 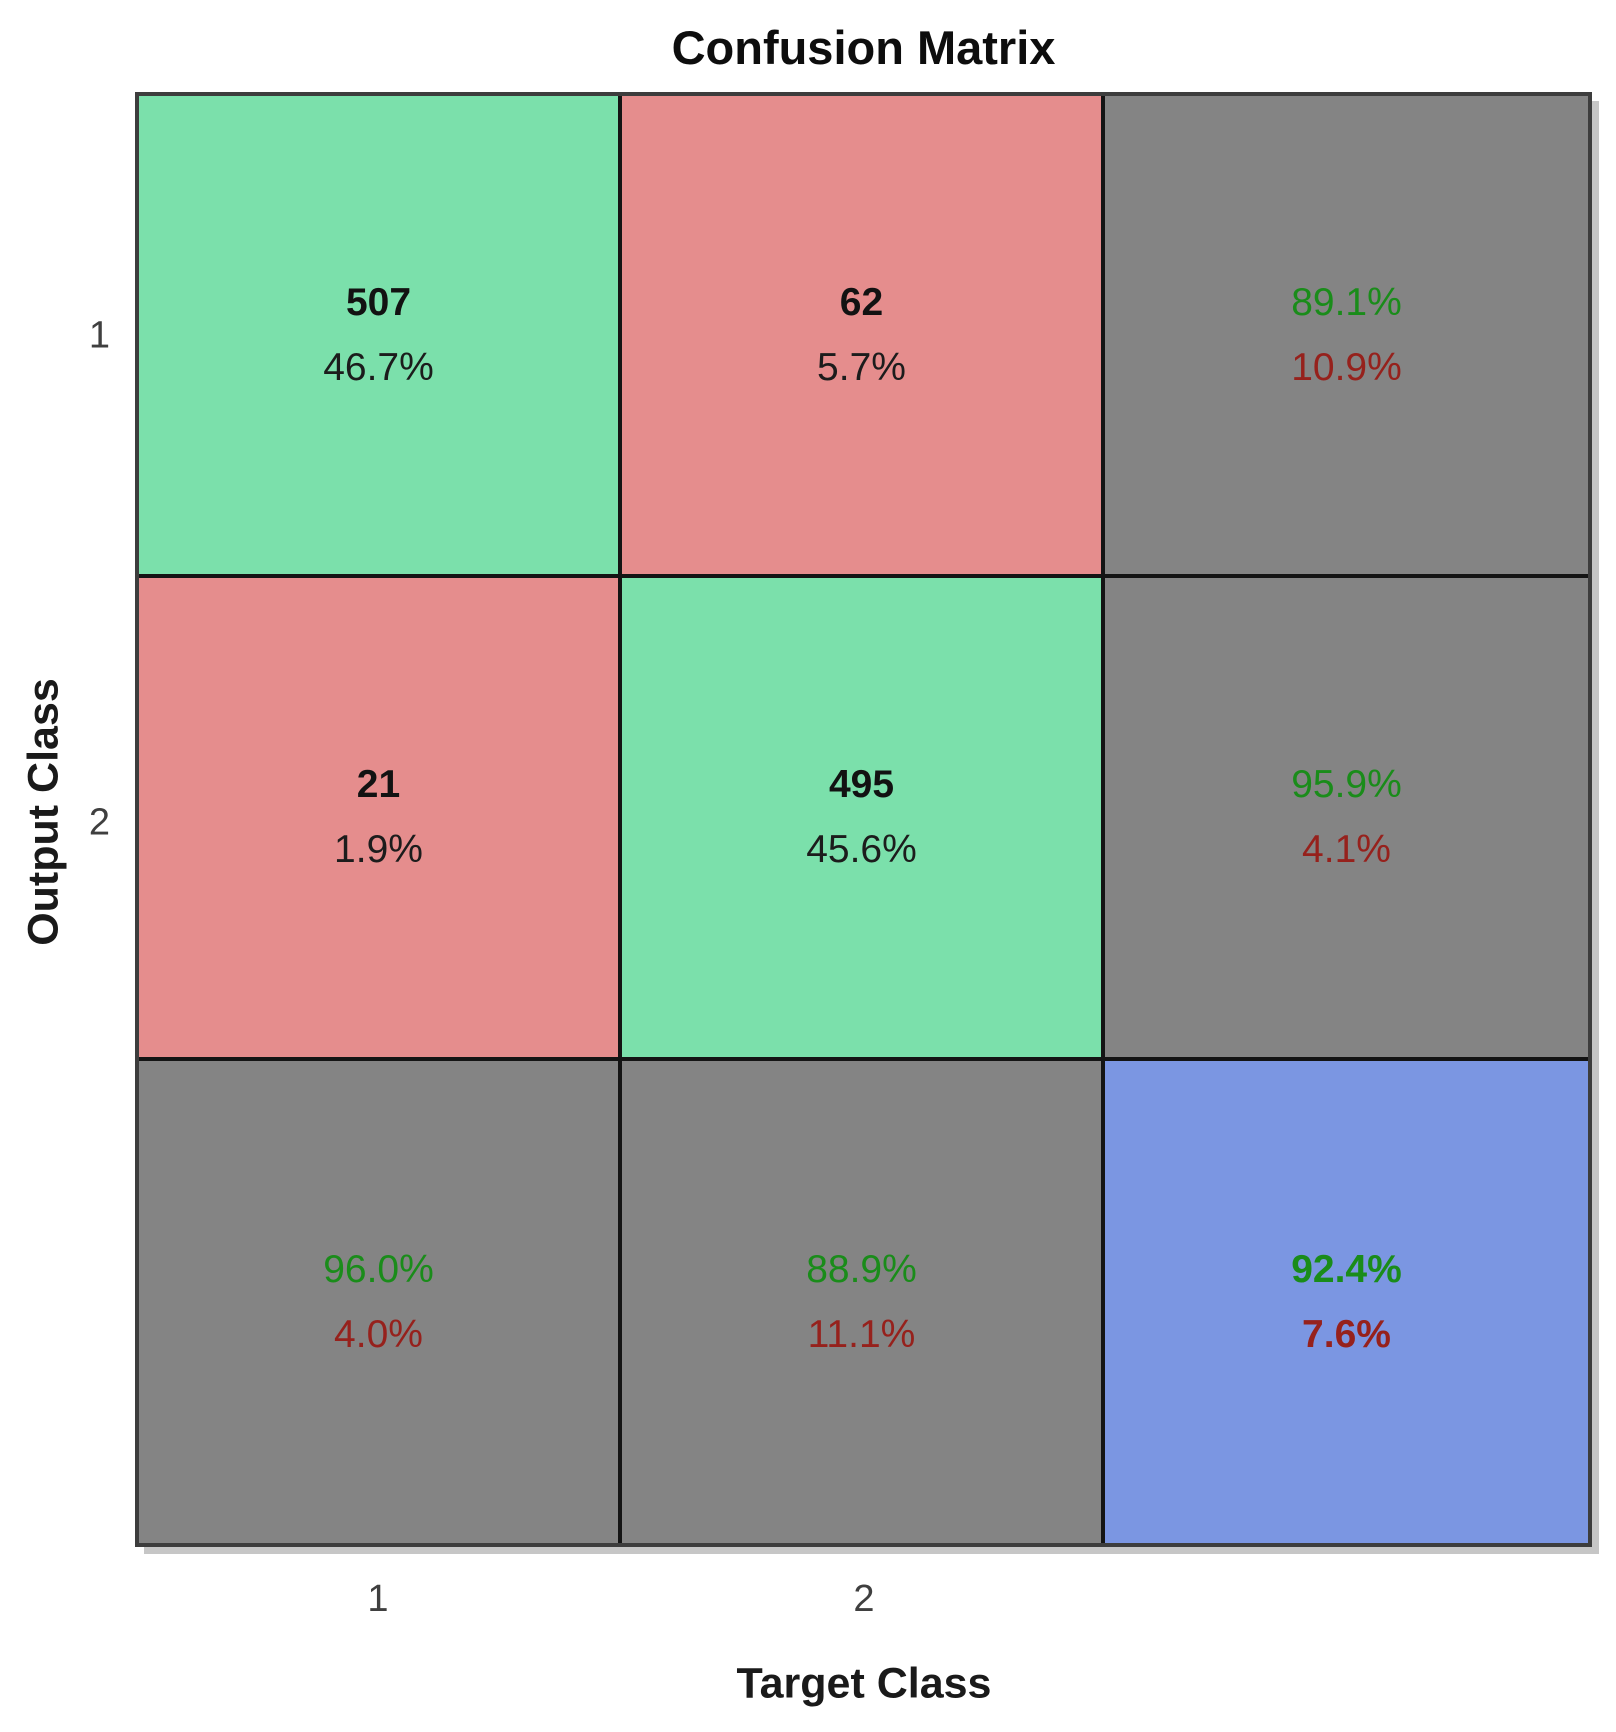 I want to click on cell-row2-summary: 95.9% 4.1%, so click(x=1346, y=819).